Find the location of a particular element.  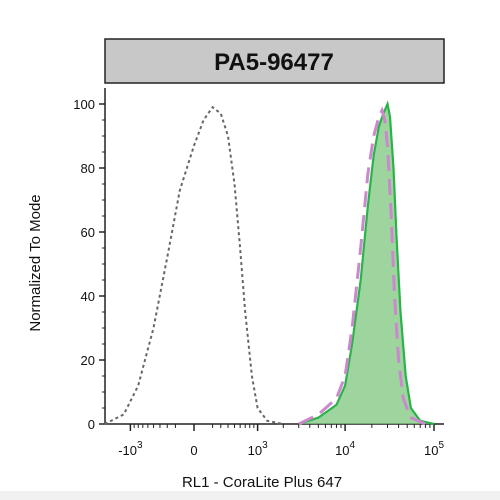

x-axis-title: RL1 - CoraLite Plus 647 is located at coordinates (262, 482).